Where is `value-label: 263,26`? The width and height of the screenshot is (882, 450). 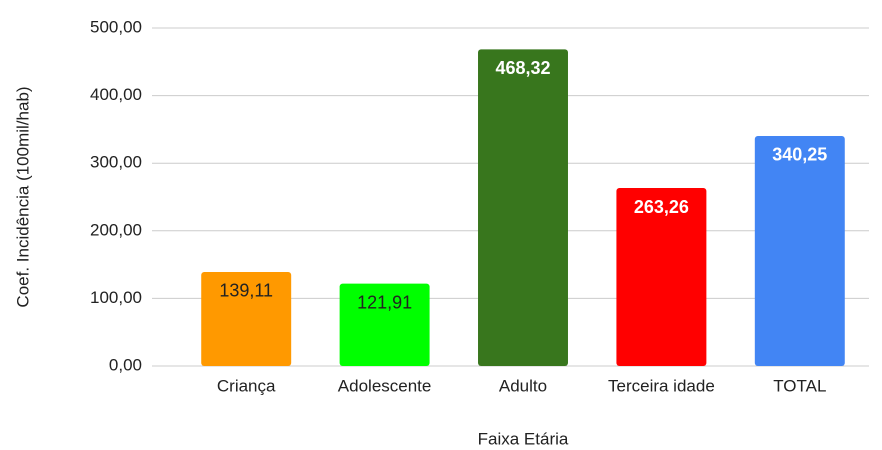
value-label: 263,26 is located at coordinates (661, 207).